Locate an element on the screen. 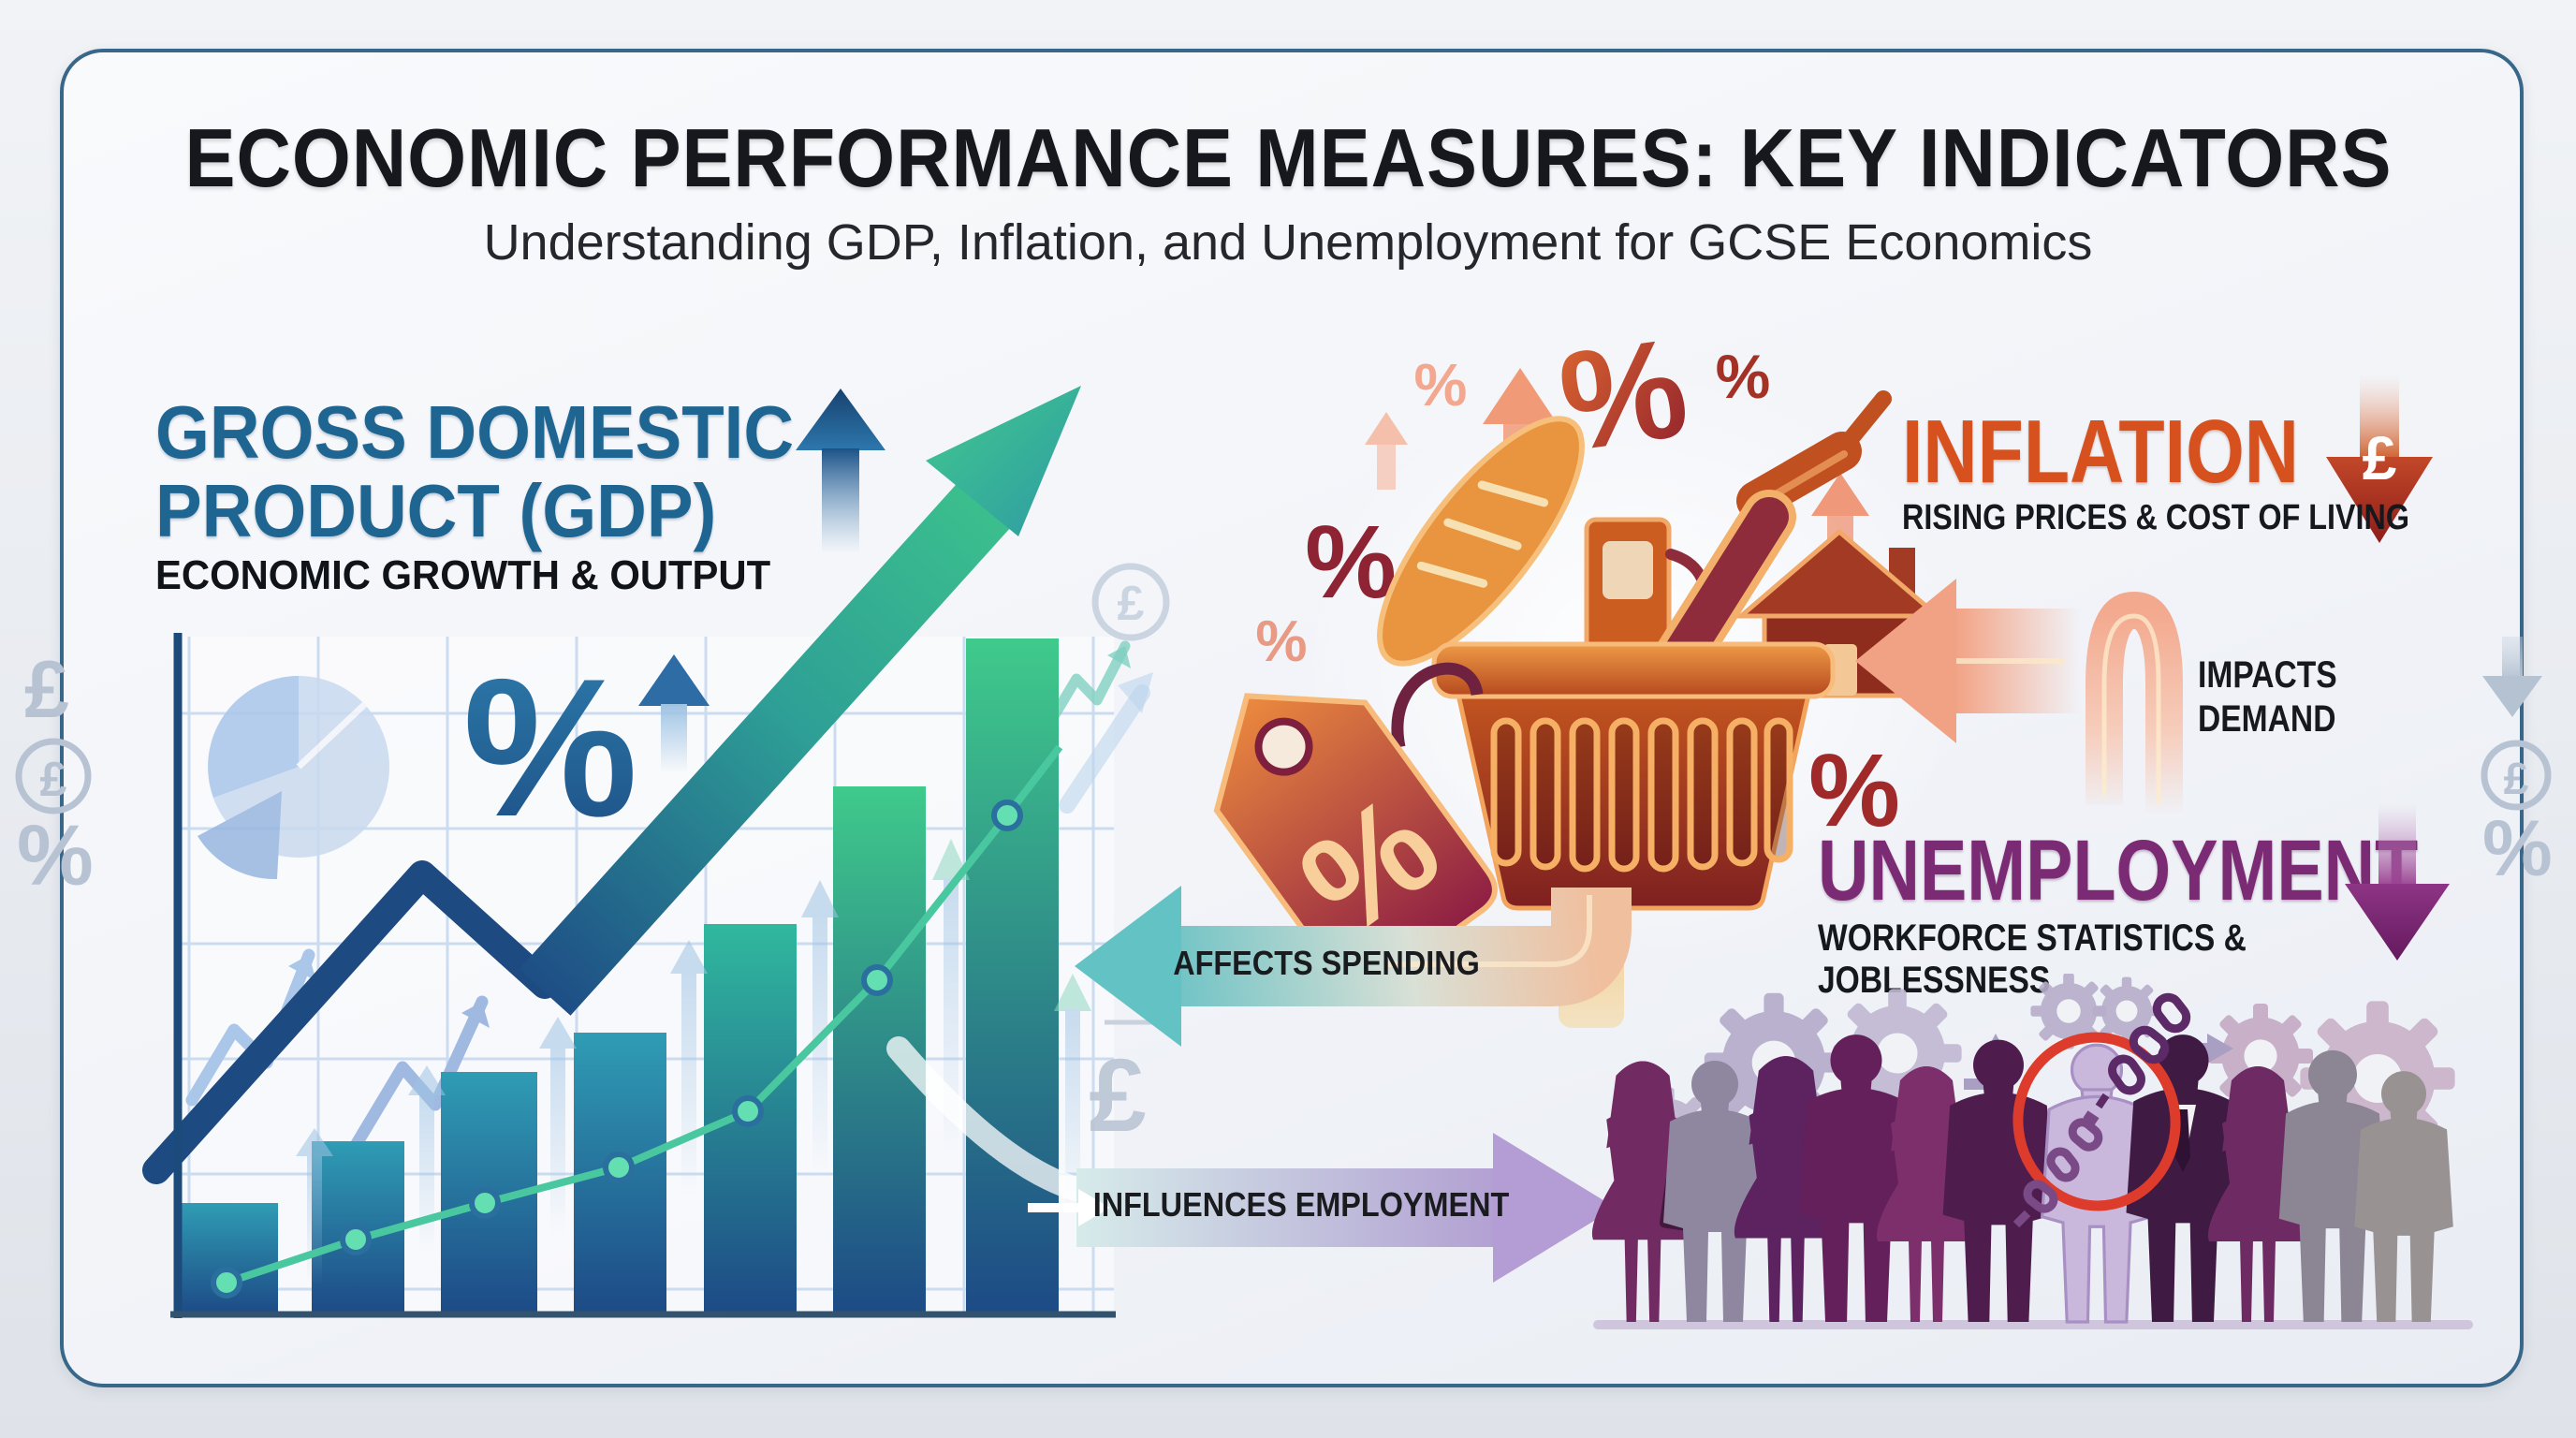 This screenshot has width=2576, height=1438. ground-line is located at coordinates (2033, 1324).